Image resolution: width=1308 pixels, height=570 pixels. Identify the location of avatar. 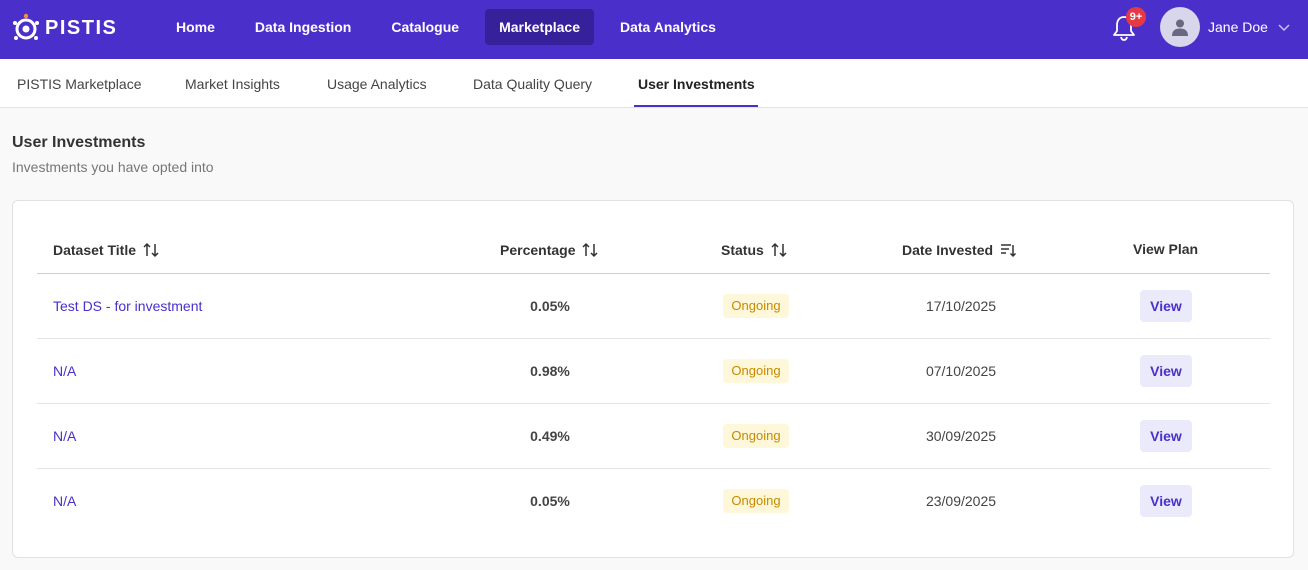
(1180, 27).